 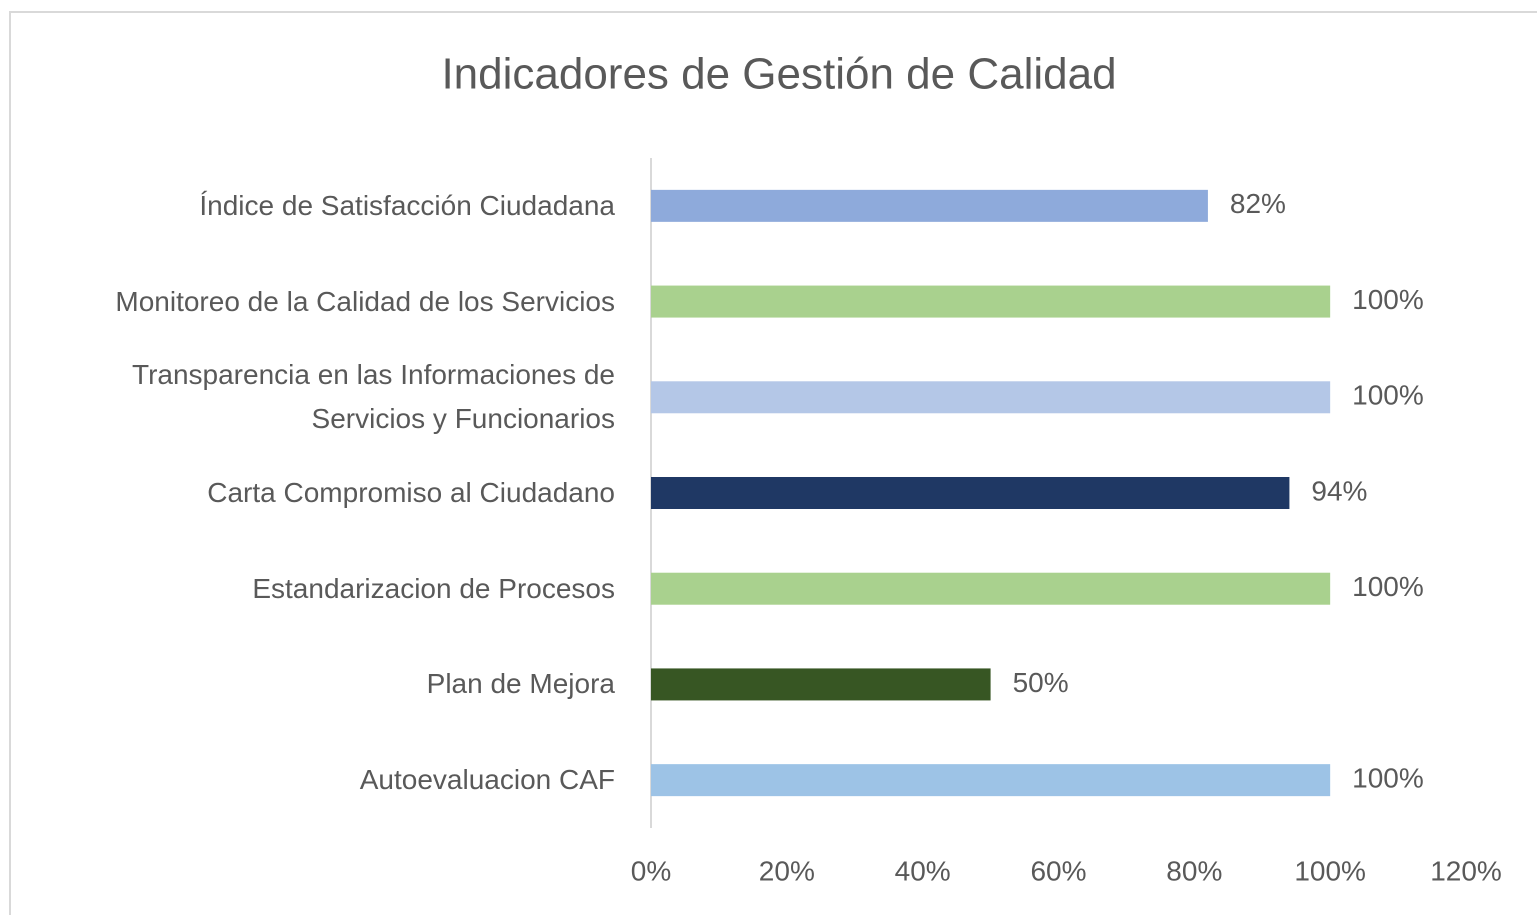 I want to click on x-tick-label: 80%, so click(x=1194, y=870).